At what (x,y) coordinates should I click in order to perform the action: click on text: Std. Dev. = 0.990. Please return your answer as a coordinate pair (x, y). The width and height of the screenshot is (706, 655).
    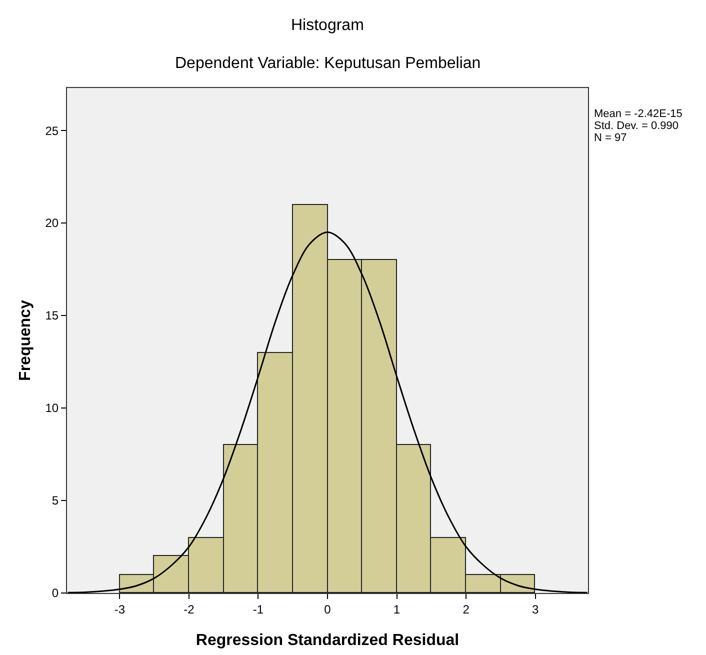
    Looking at the image, I should click on (636, 126).